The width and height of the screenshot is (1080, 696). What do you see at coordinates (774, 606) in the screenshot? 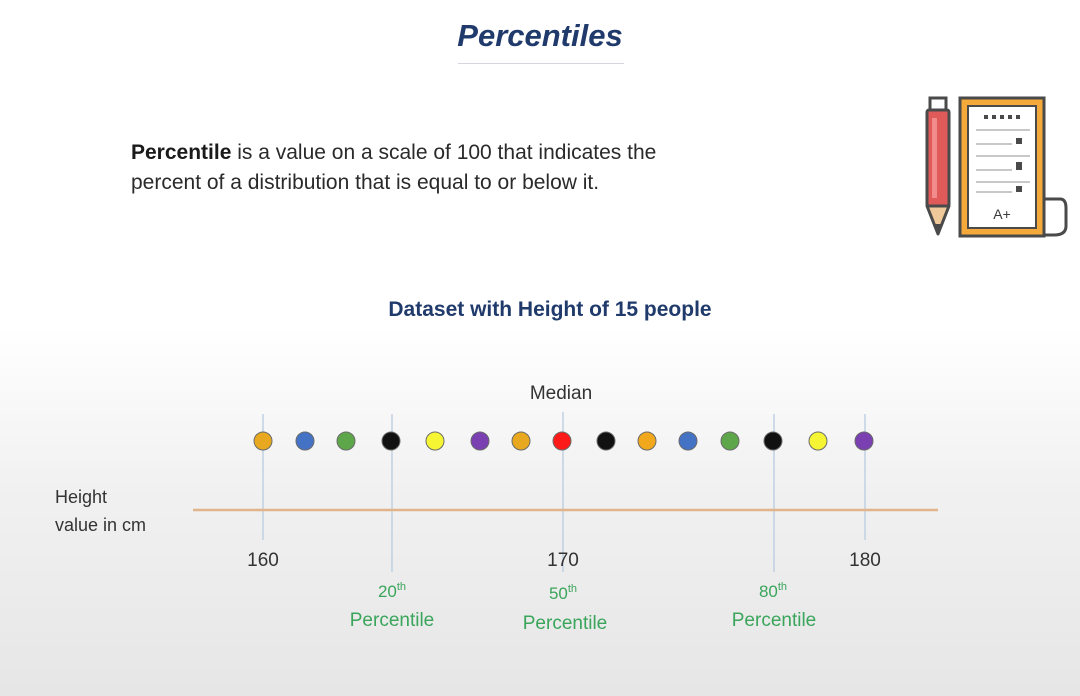
I see `percentile-label-80: 80th Percentile` at bounding box center [774, 606].